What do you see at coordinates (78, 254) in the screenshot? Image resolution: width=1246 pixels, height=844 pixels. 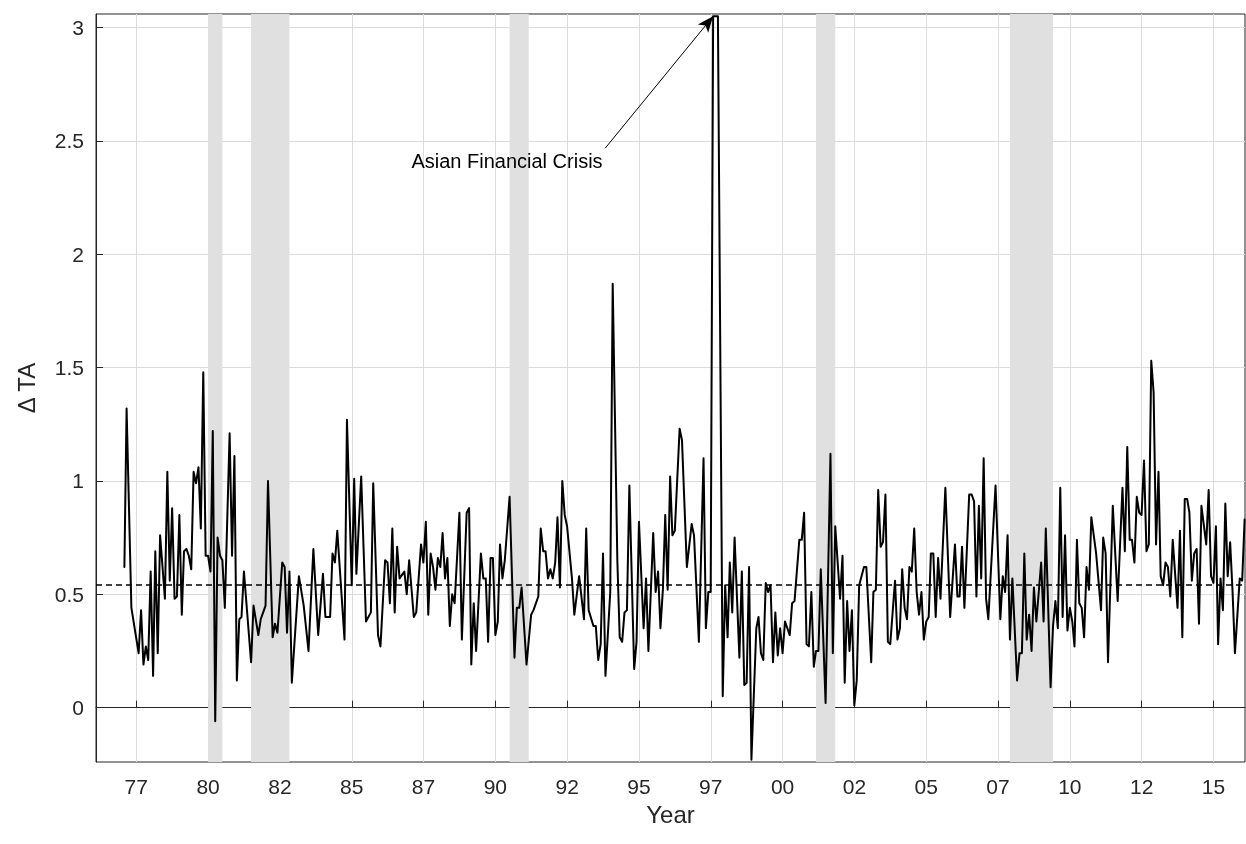 I see `y-tick-label: 2` at bounding box center [78, 254].